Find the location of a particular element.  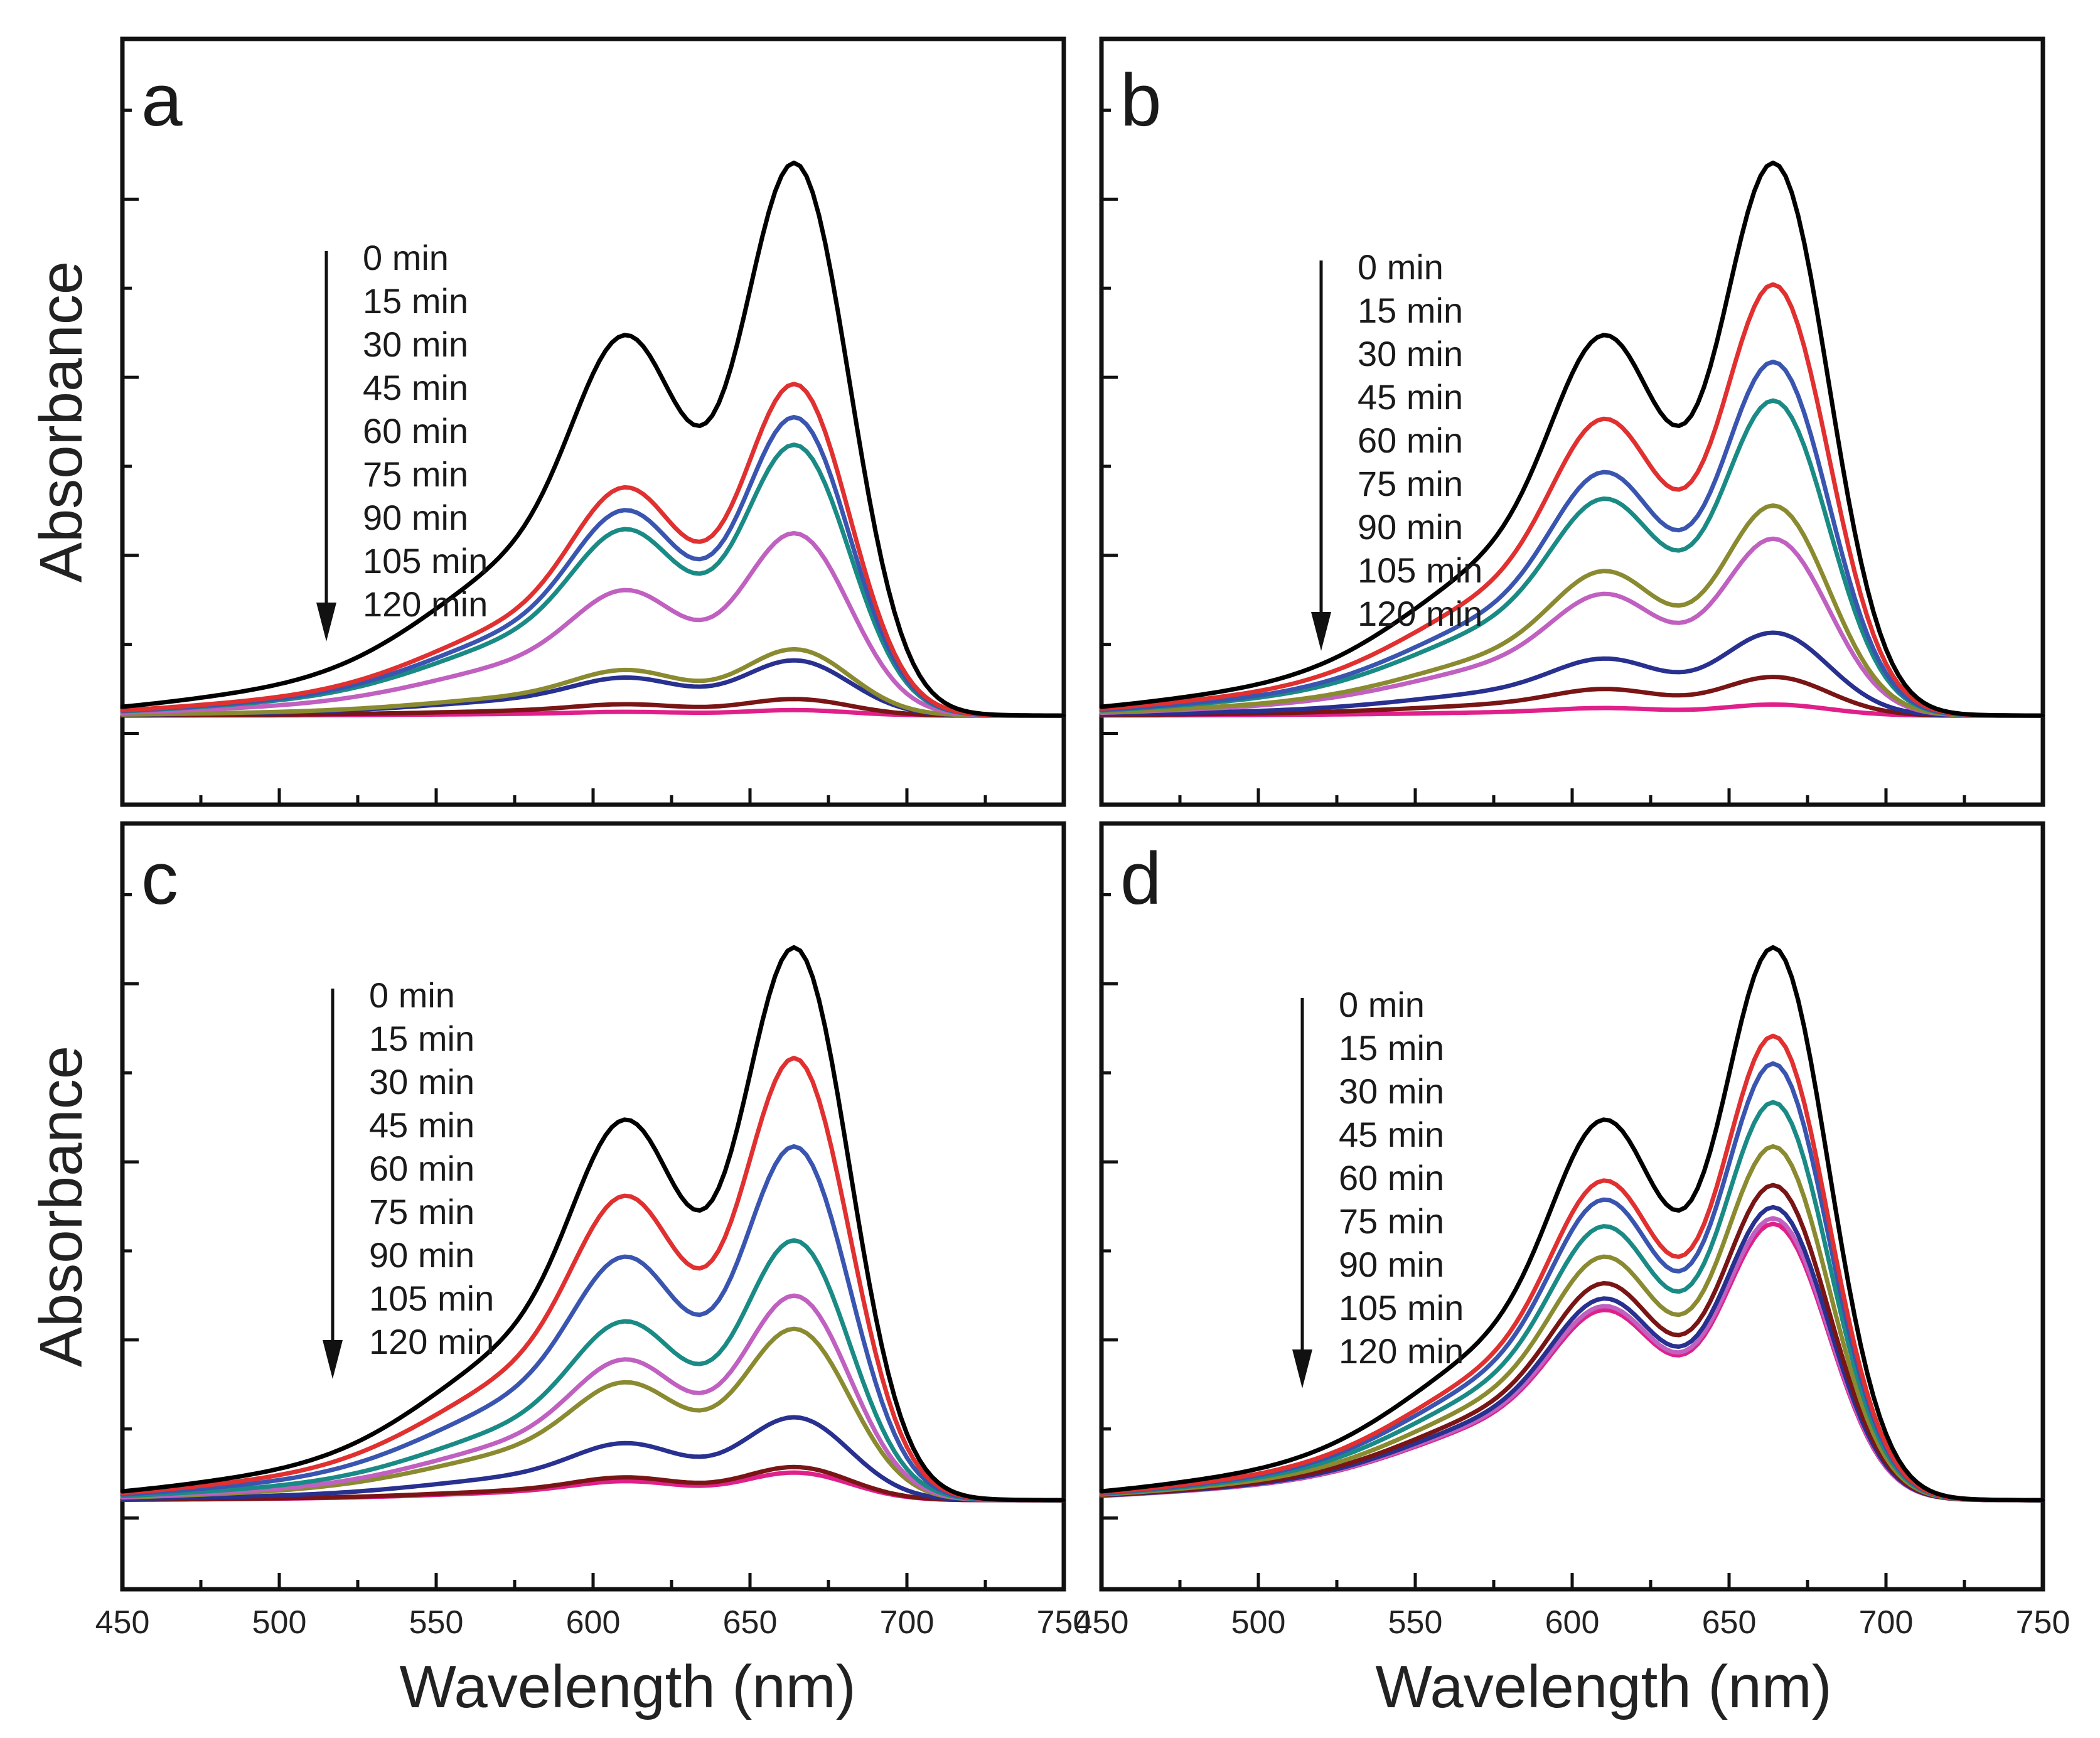

y-axis-title-top: Absorbance is located at coordinates (61, 422).